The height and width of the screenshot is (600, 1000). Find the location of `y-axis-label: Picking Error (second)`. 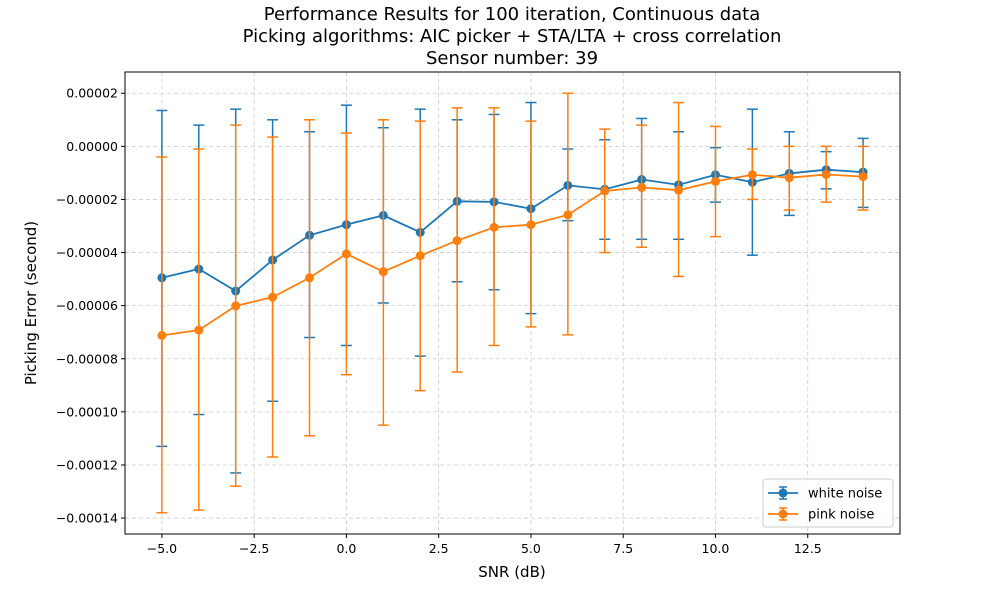

y-axis-label: Picking Error (second) is located at coordinates (31, 303).